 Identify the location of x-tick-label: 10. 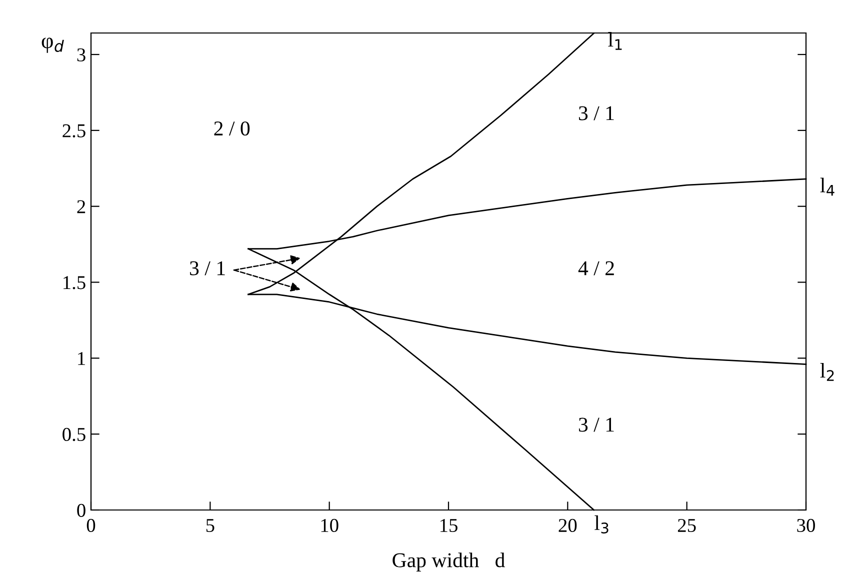
(329, 525).